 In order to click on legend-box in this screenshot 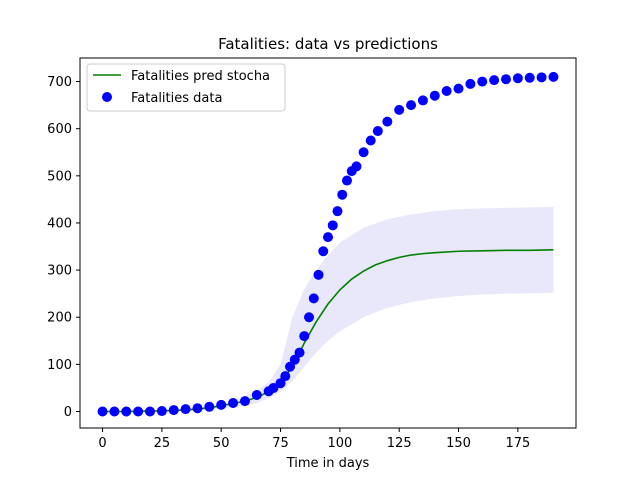, I will do `click(186, 87)`.